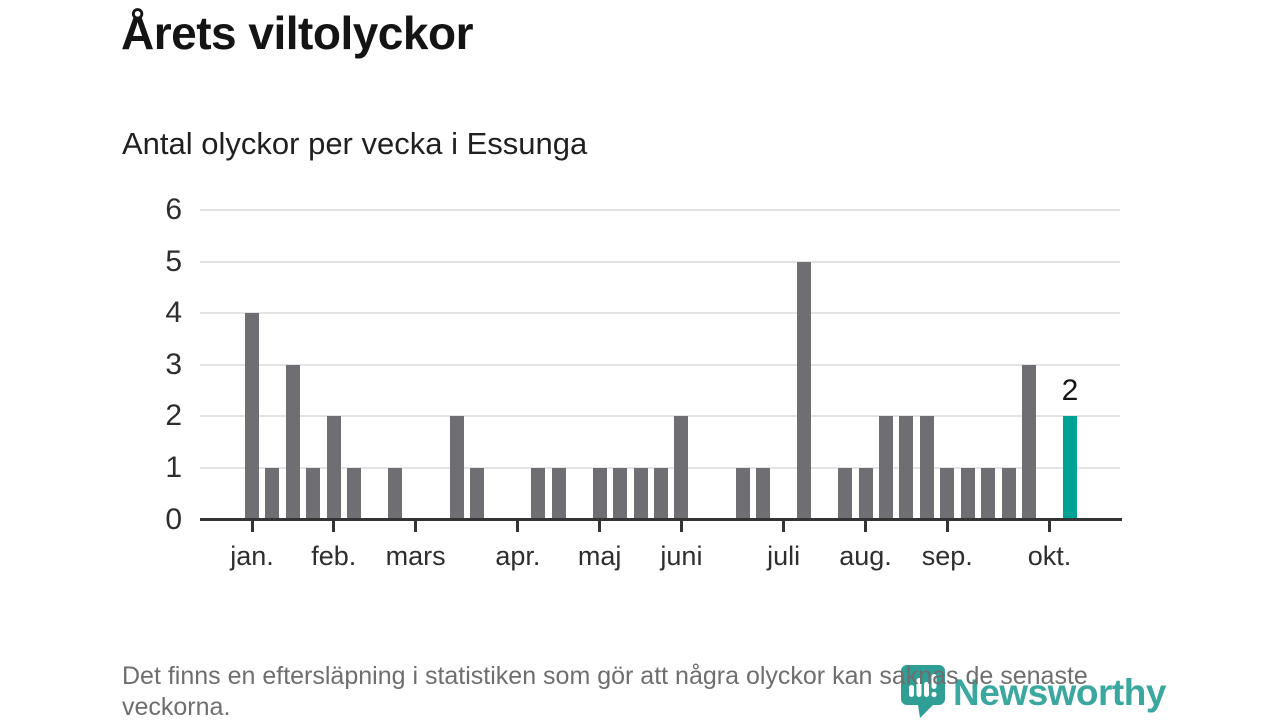  I want to click on newsworthy-pin-icon, so click(923, 691).